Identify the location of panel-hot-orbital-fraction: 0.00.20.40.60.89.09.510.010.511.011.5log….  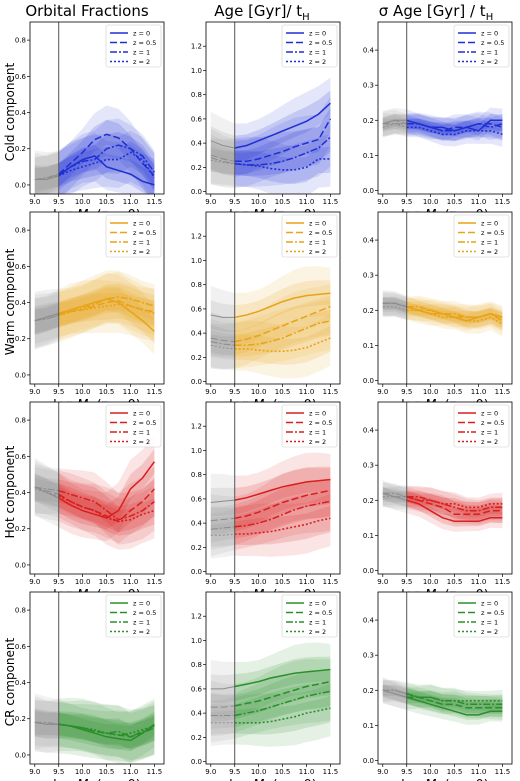
(90, 502).